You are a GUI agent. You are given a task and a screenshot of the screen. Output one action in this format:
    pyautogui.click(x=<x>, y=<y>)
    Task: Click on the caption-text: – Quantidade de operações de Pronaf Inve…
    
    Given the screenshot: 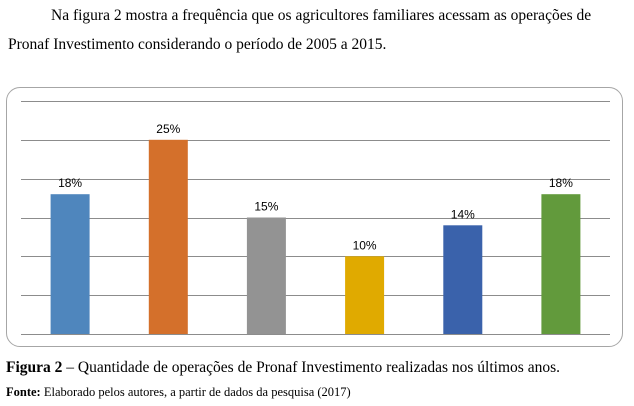 What is the action you would take?
    pyautogui.click(x=311, y=367)
    